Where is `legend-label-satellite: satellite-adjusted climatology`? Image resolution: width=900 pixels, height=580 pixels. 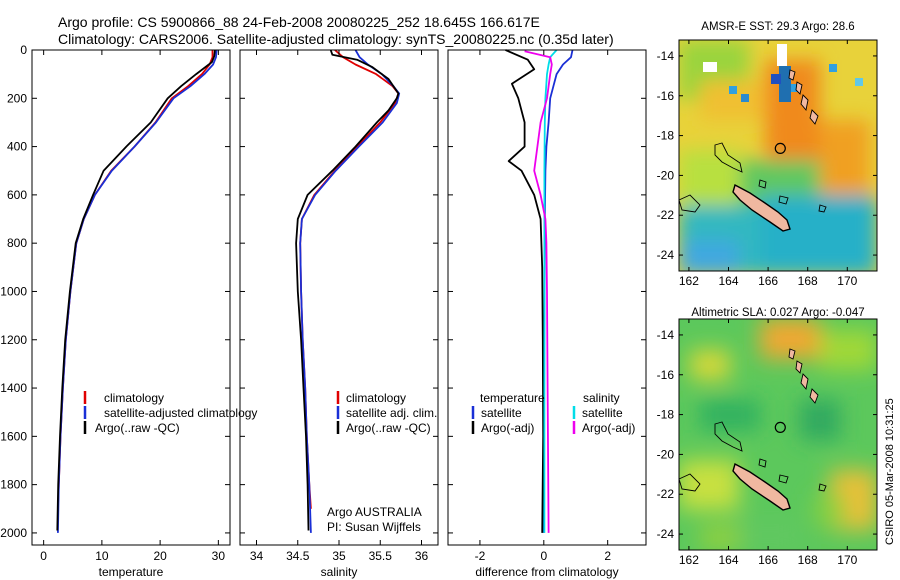
legend-label-satellite: satellite-adjusted climatology is located at coordinates (180, 413).